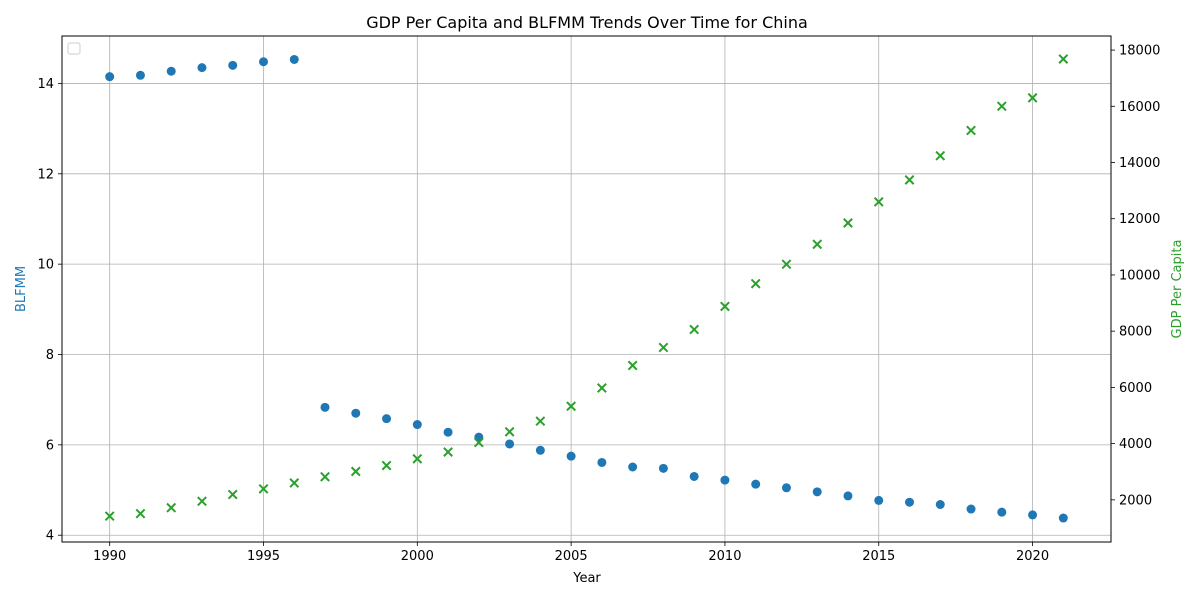 This screenshot has height=600, width=1200. What do you see at coordinates (1139, 107) in the screenshot?
I see `y-right-tick-label: 16000` at bounding box center [1139, 107].